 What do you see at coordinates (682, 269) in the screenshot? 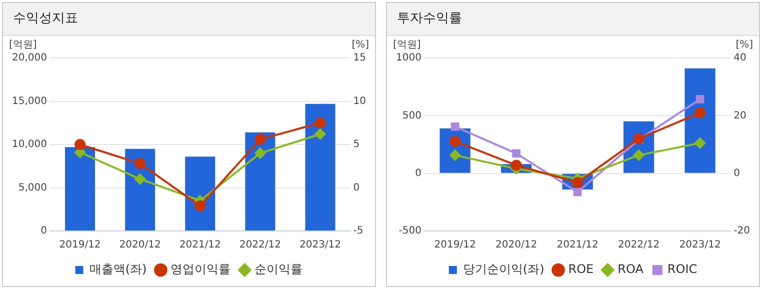
I see `legend-label: ROIC` at bounding box center [682, 269].